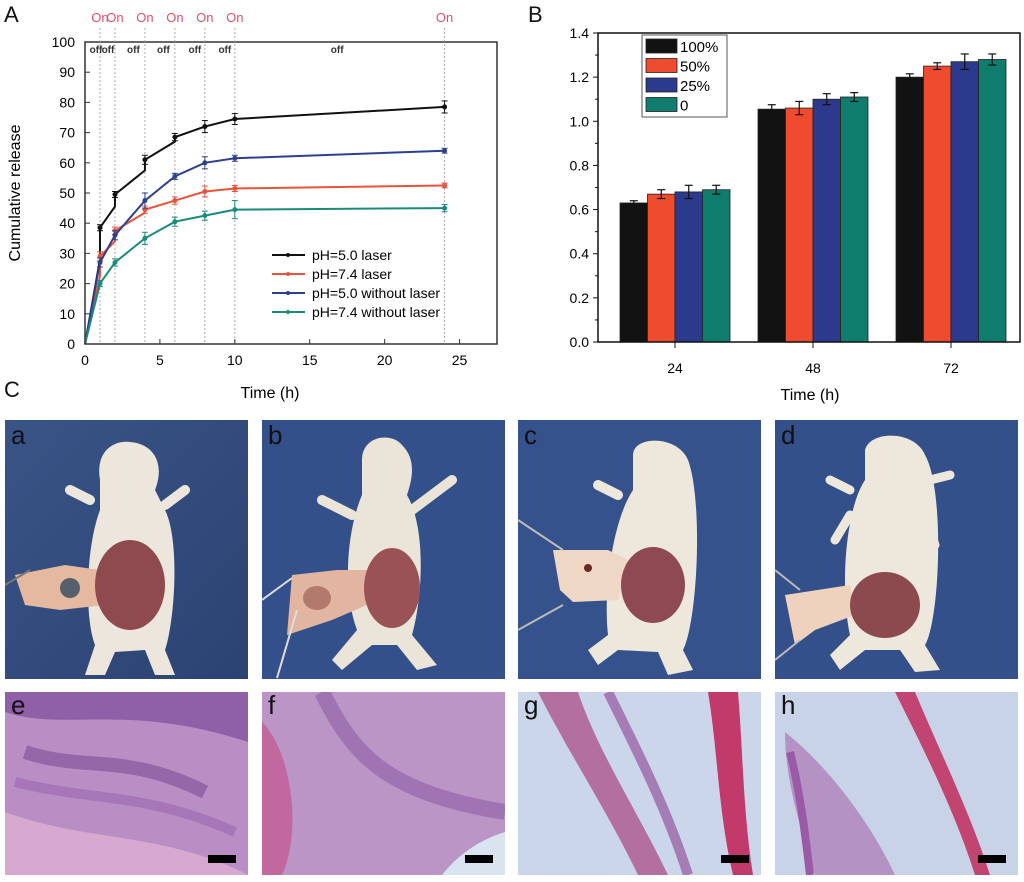 This screenshot has height=882, width=1024. Describe the element at coordinates (352, 255) in the screenshot. I see `legend-label: pH=5.0 laser` at that location.